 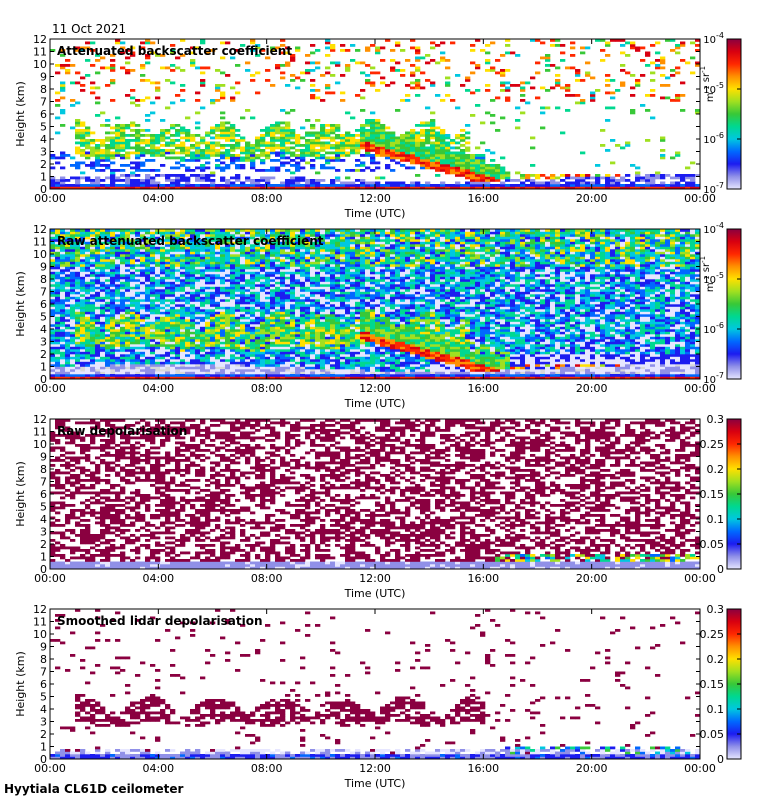 What do you see at coordinates (713, 138) in the screenshot?
I see `colorbar-tick-label: 10⁻⁶` at bounding box center [713, 138].